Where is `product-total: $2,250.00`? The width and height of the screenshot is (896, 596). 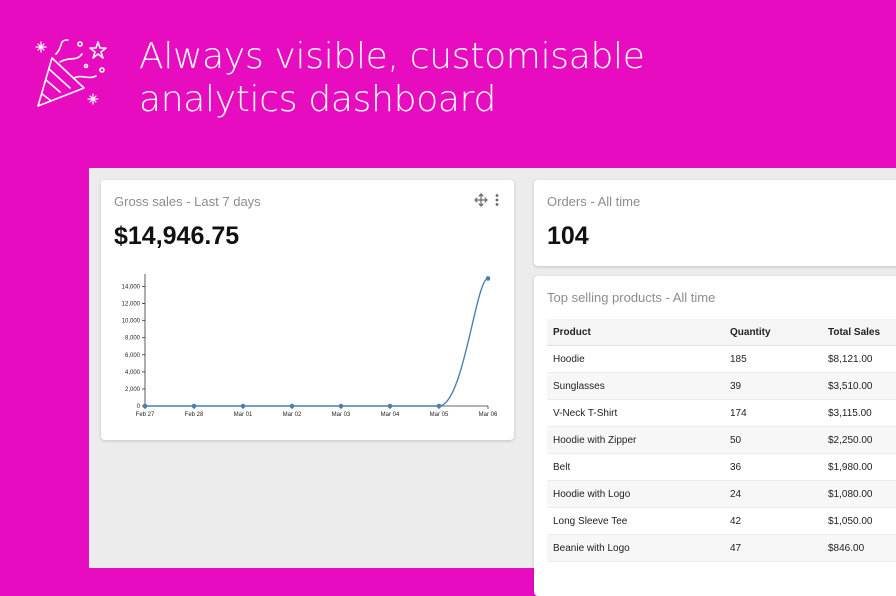
product-total: $2,250.00 is located at coordinates (859, 440).